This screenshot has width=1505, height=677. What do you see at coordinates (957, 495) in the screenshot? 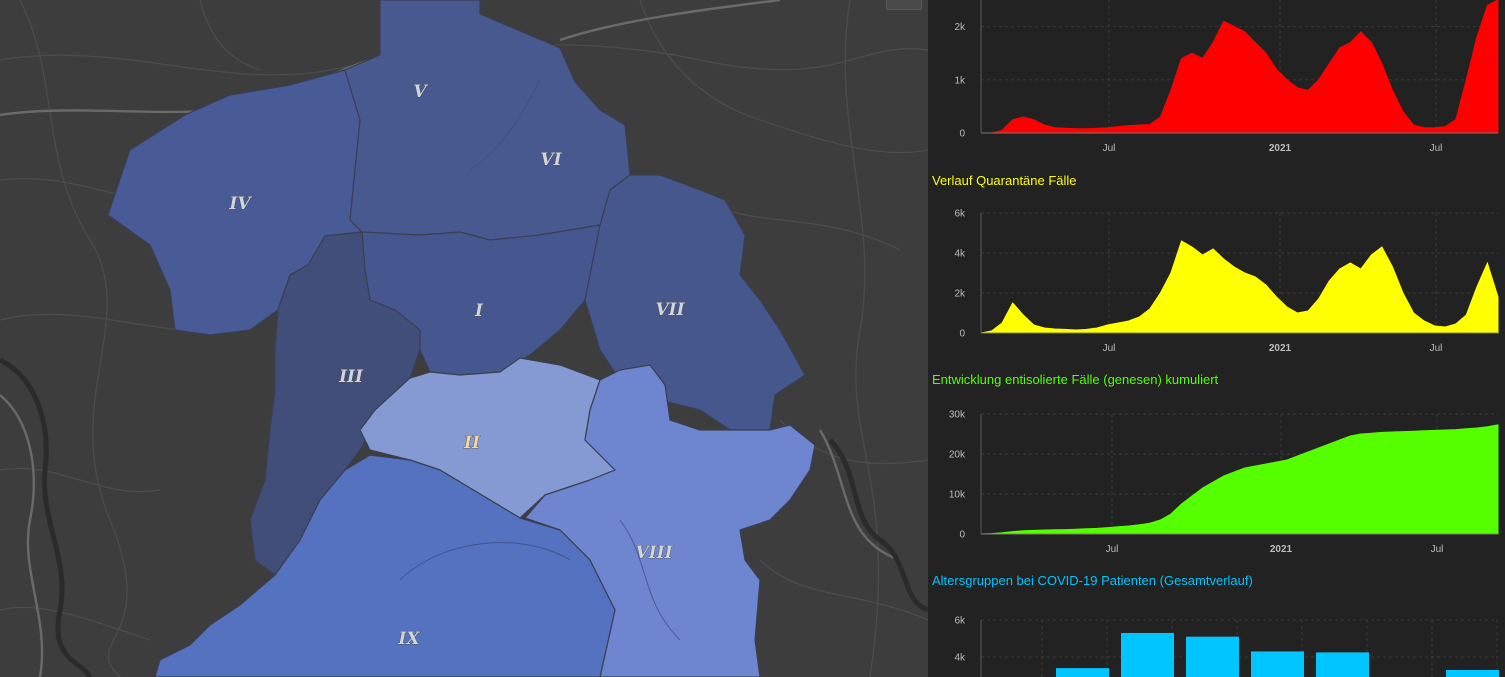
I see `y-tick-label: 10k` at bounding box center [957, 495].